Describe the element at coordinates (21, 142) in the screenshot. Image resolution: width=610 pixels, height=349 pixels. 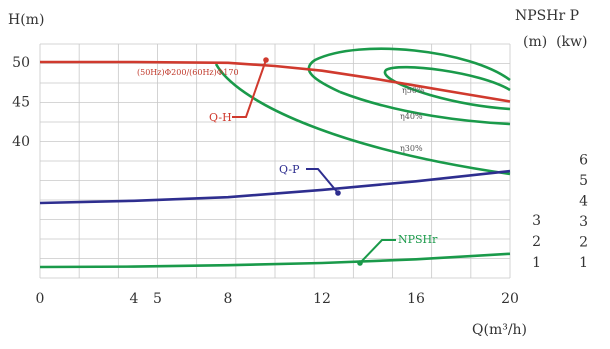
I see `h-tick-label: 40` at that location.